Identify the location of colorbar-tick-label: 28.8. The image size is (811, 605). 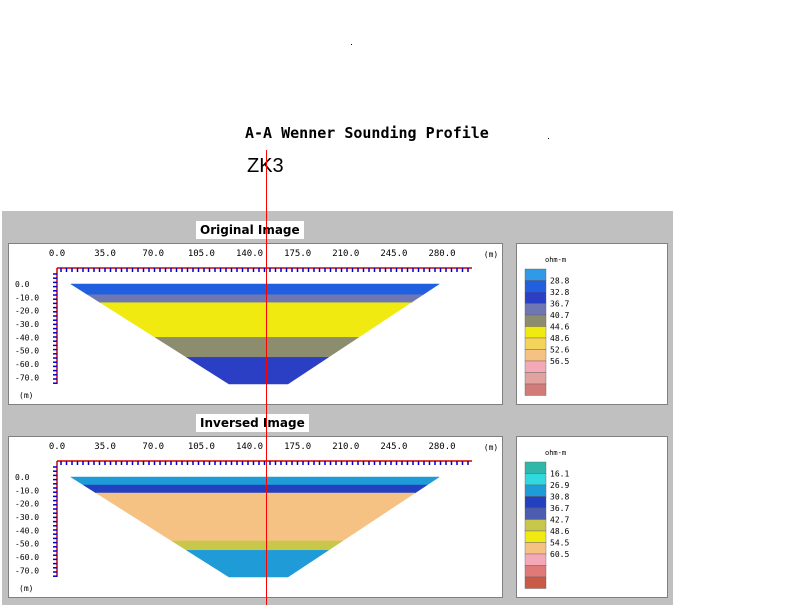
(559, 281).